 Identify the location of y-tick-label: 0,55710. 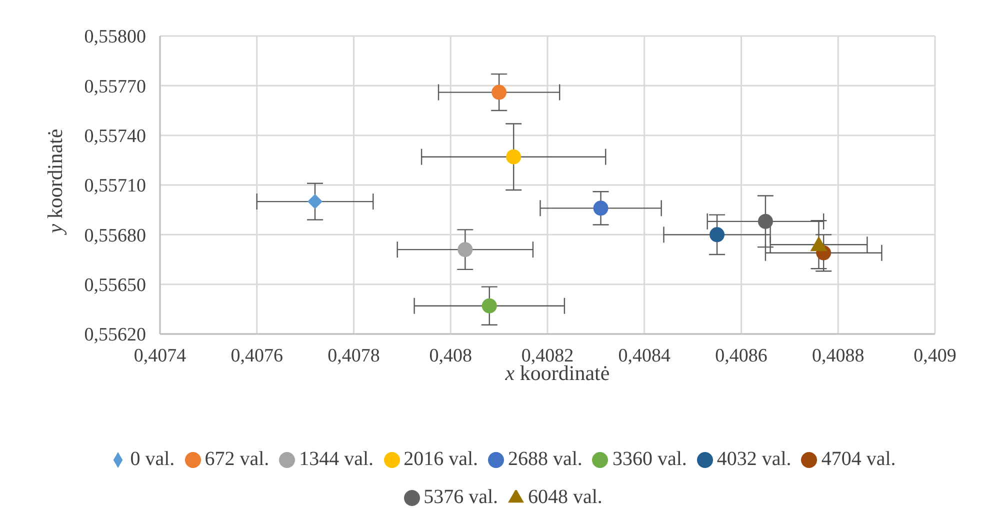
(115, 186).